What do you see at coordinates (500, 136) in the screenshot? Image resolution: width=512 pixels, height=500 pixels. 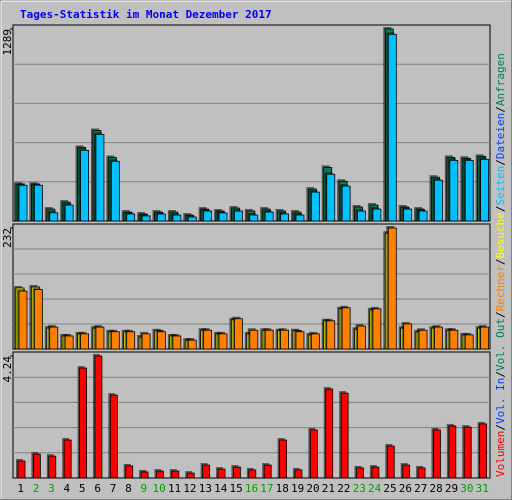 I see `legend-entry: Dateien` at bounding box center [500, 136].